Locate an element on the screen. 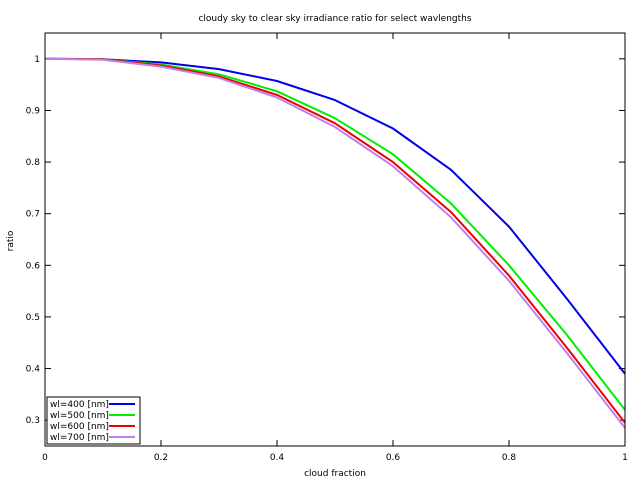 This screenshot has width=640, height=480. x-tick-label: 0.8 is located at coordinates (509, 458).